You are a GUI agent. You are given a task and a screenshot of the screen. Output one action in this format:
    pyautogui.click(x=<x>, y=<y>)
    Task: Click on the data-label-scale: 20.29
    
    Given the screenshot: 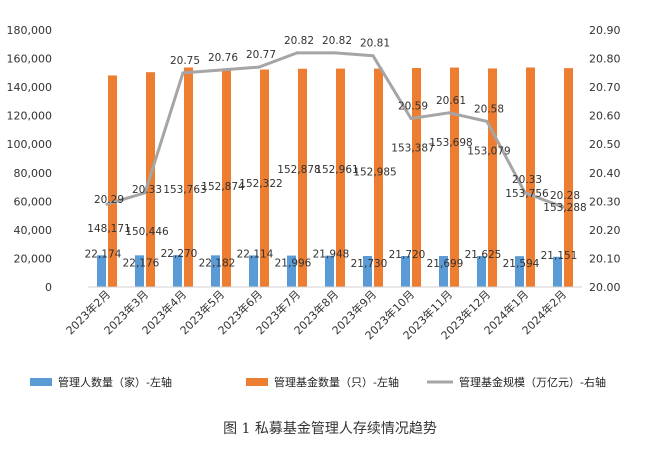 What is the action you would take?
    pyautogui.click(x=109, y=200)
    